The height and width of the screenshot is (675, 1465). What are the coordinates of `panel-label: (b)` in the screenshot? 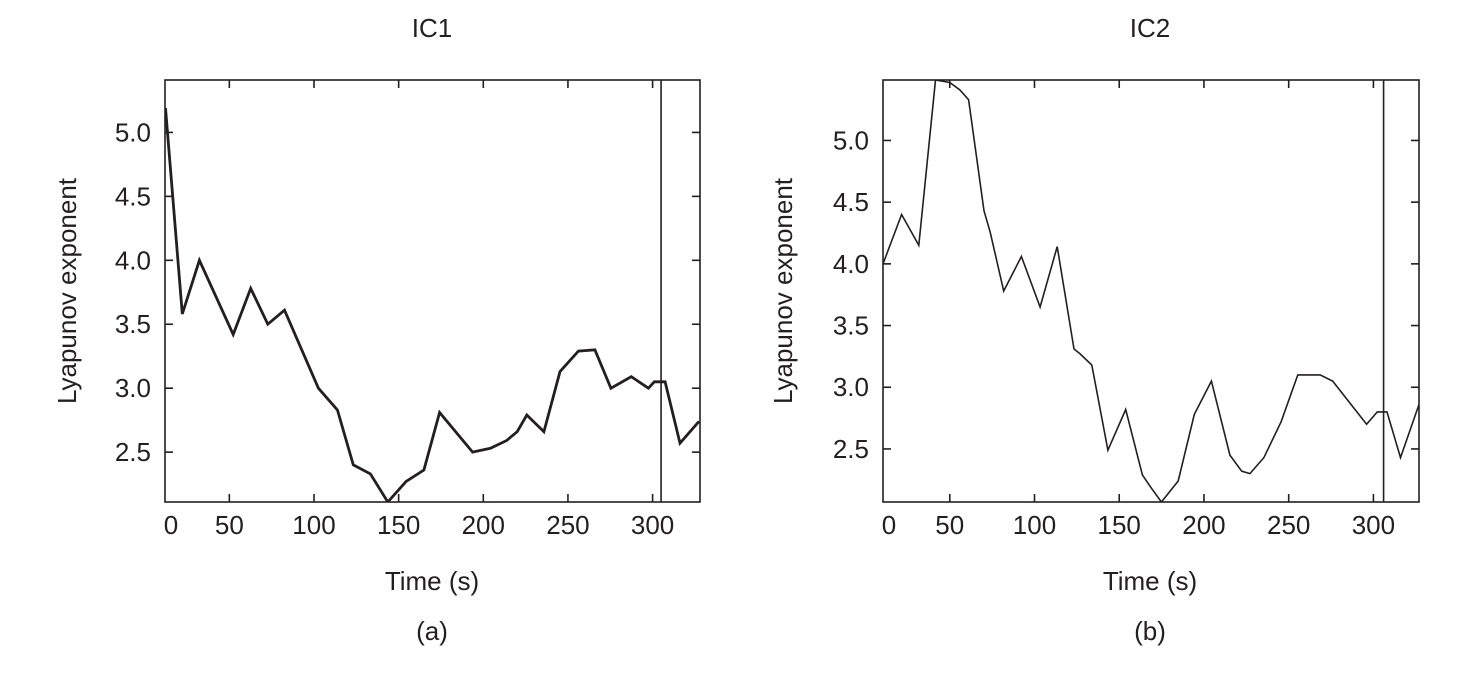 It's located at (1150, 631).